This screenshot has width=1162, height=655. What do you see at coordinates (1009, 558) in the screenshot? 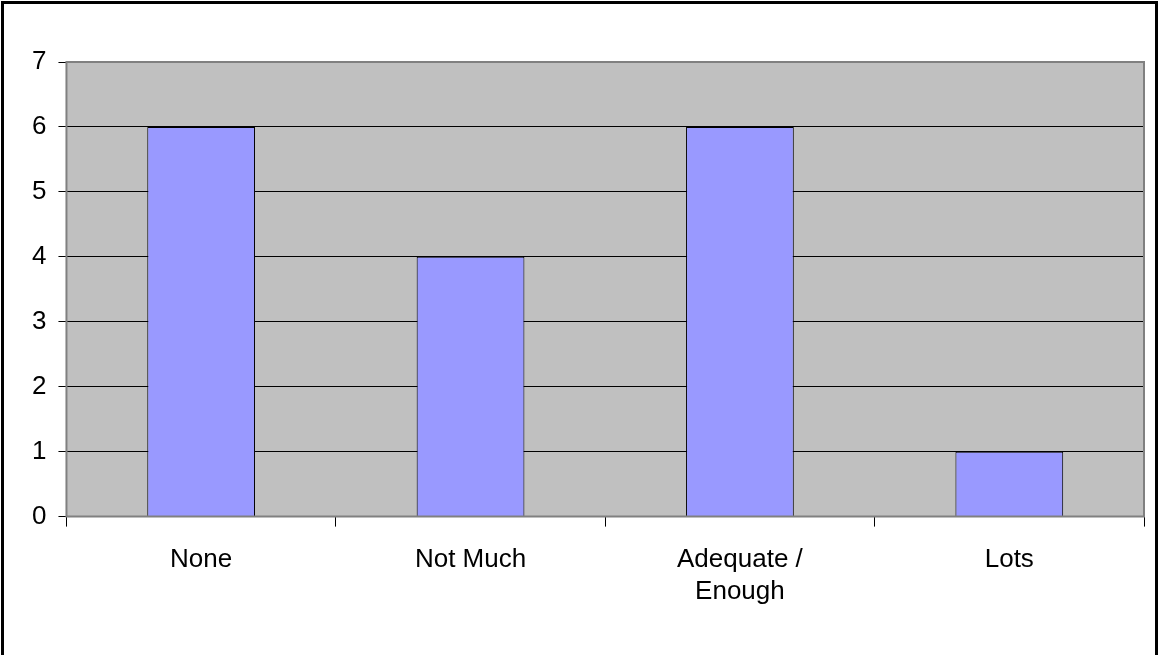
I see `x-tick-label: Lots` at bounding box center [1009, 558].